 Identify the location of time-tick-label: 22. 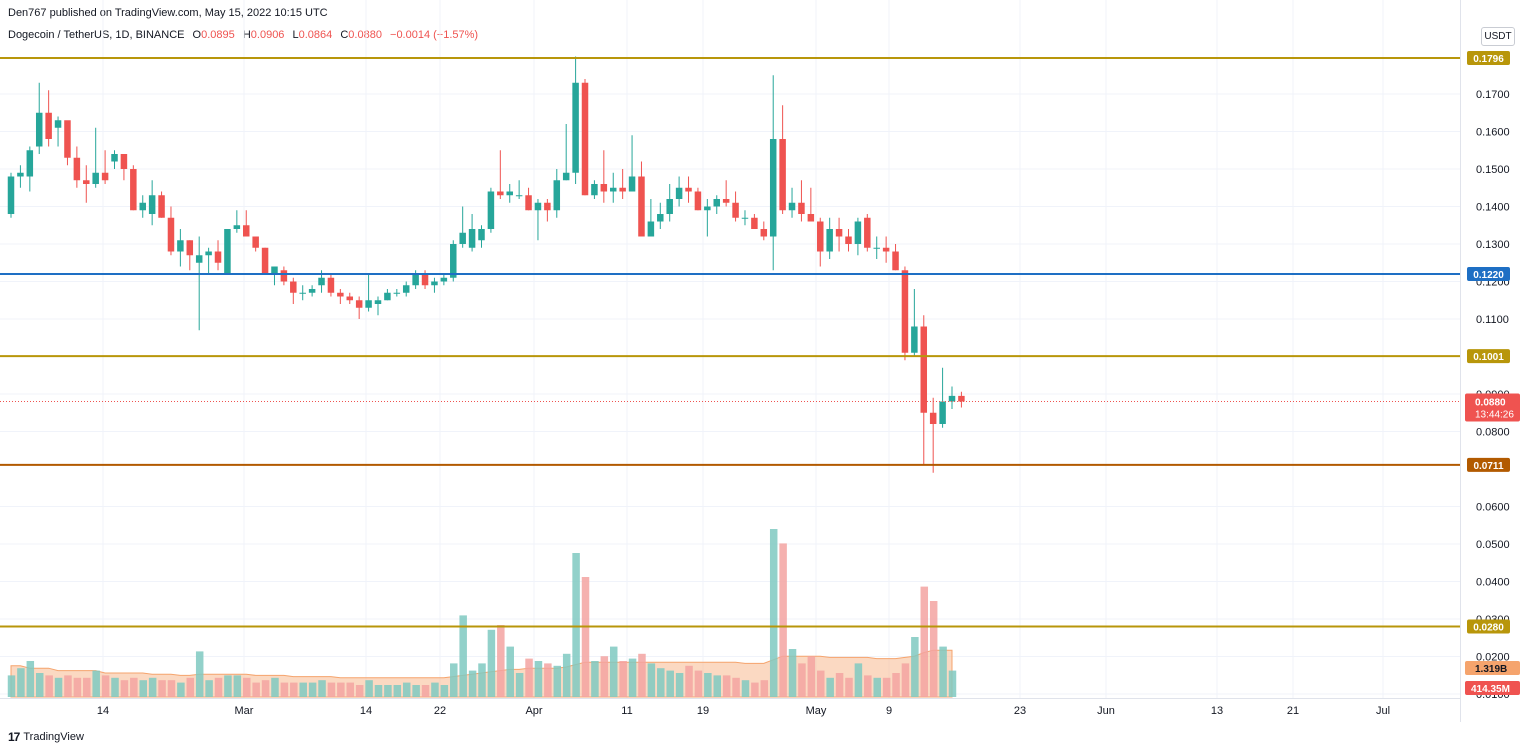
(440, 711).